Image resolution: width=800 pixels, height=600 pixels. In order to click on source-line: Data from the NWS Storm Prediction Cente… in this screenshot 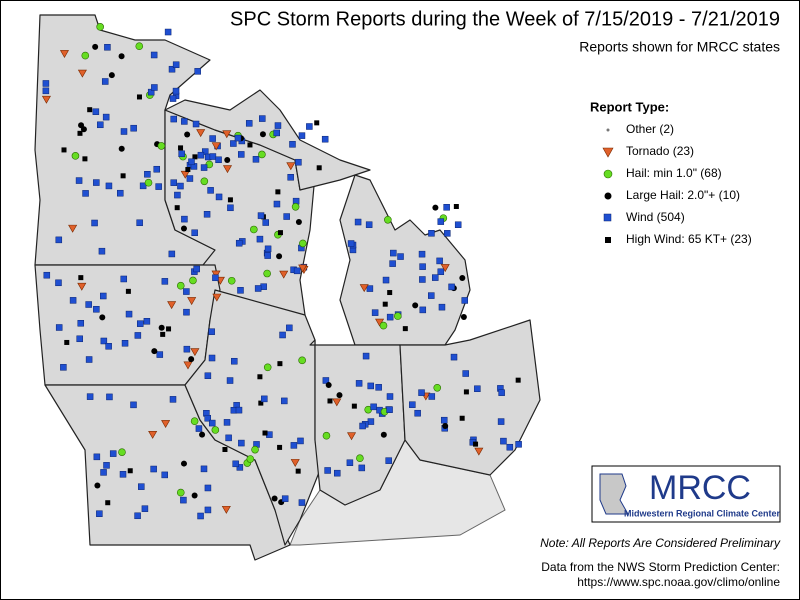, I will do `click(660, 567)`.